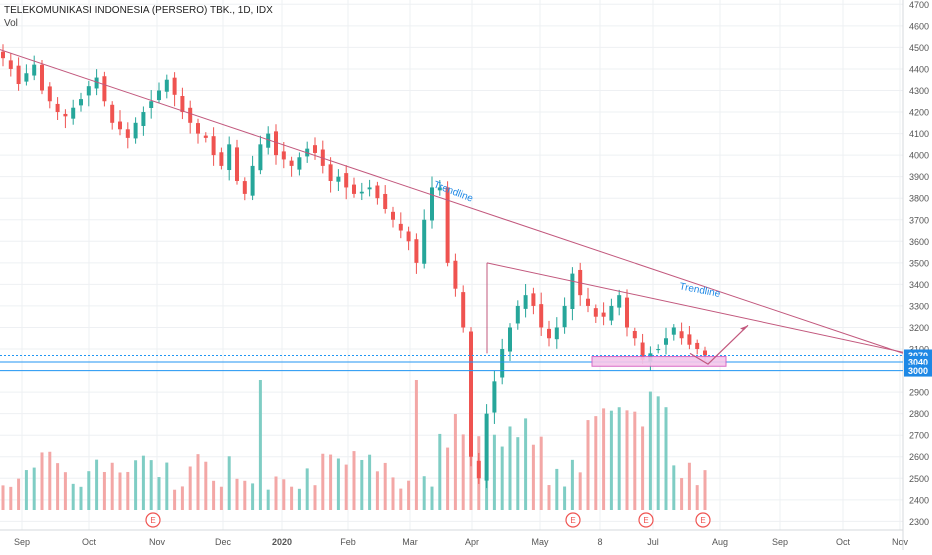  I want to click on y-tick-label: 3400, so click(919, 285).